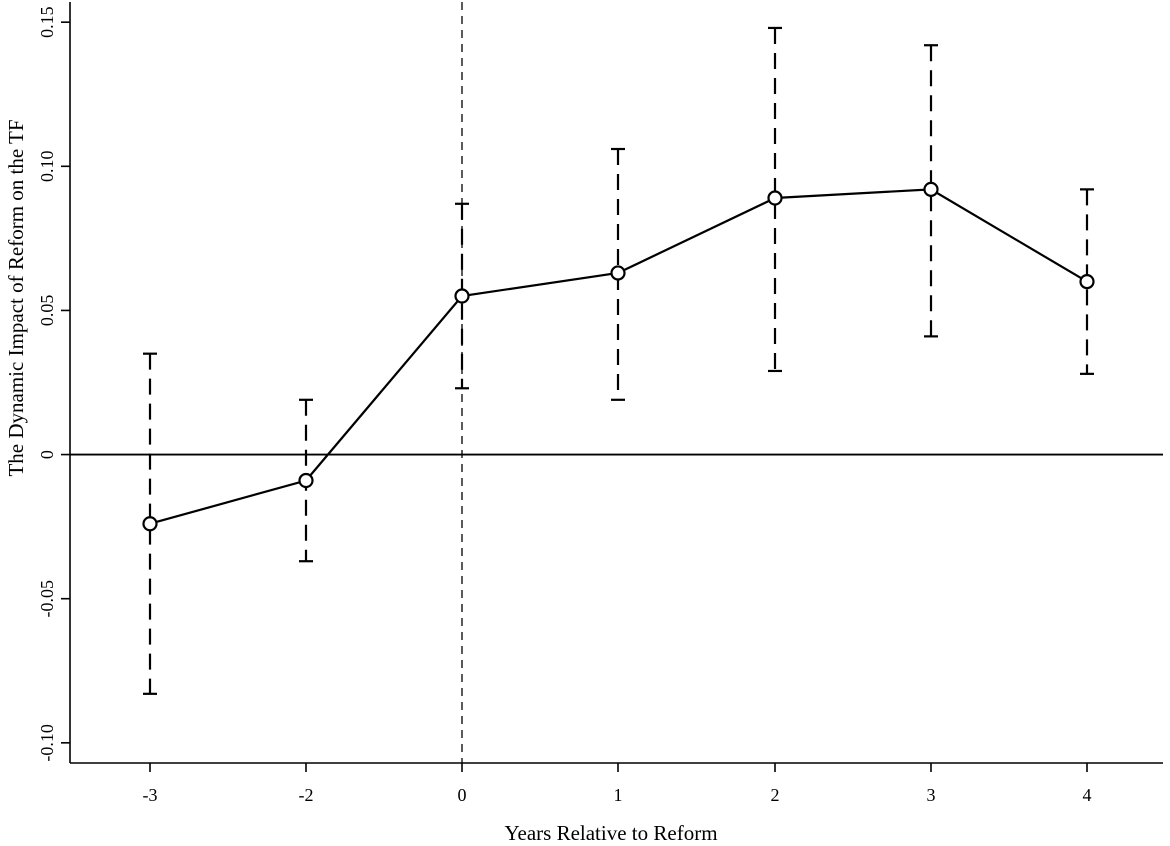  What do you see at coordinates (47, 454) in the screenshot?
I see `y-tick-label: 0` at bounding box center [47, 454].